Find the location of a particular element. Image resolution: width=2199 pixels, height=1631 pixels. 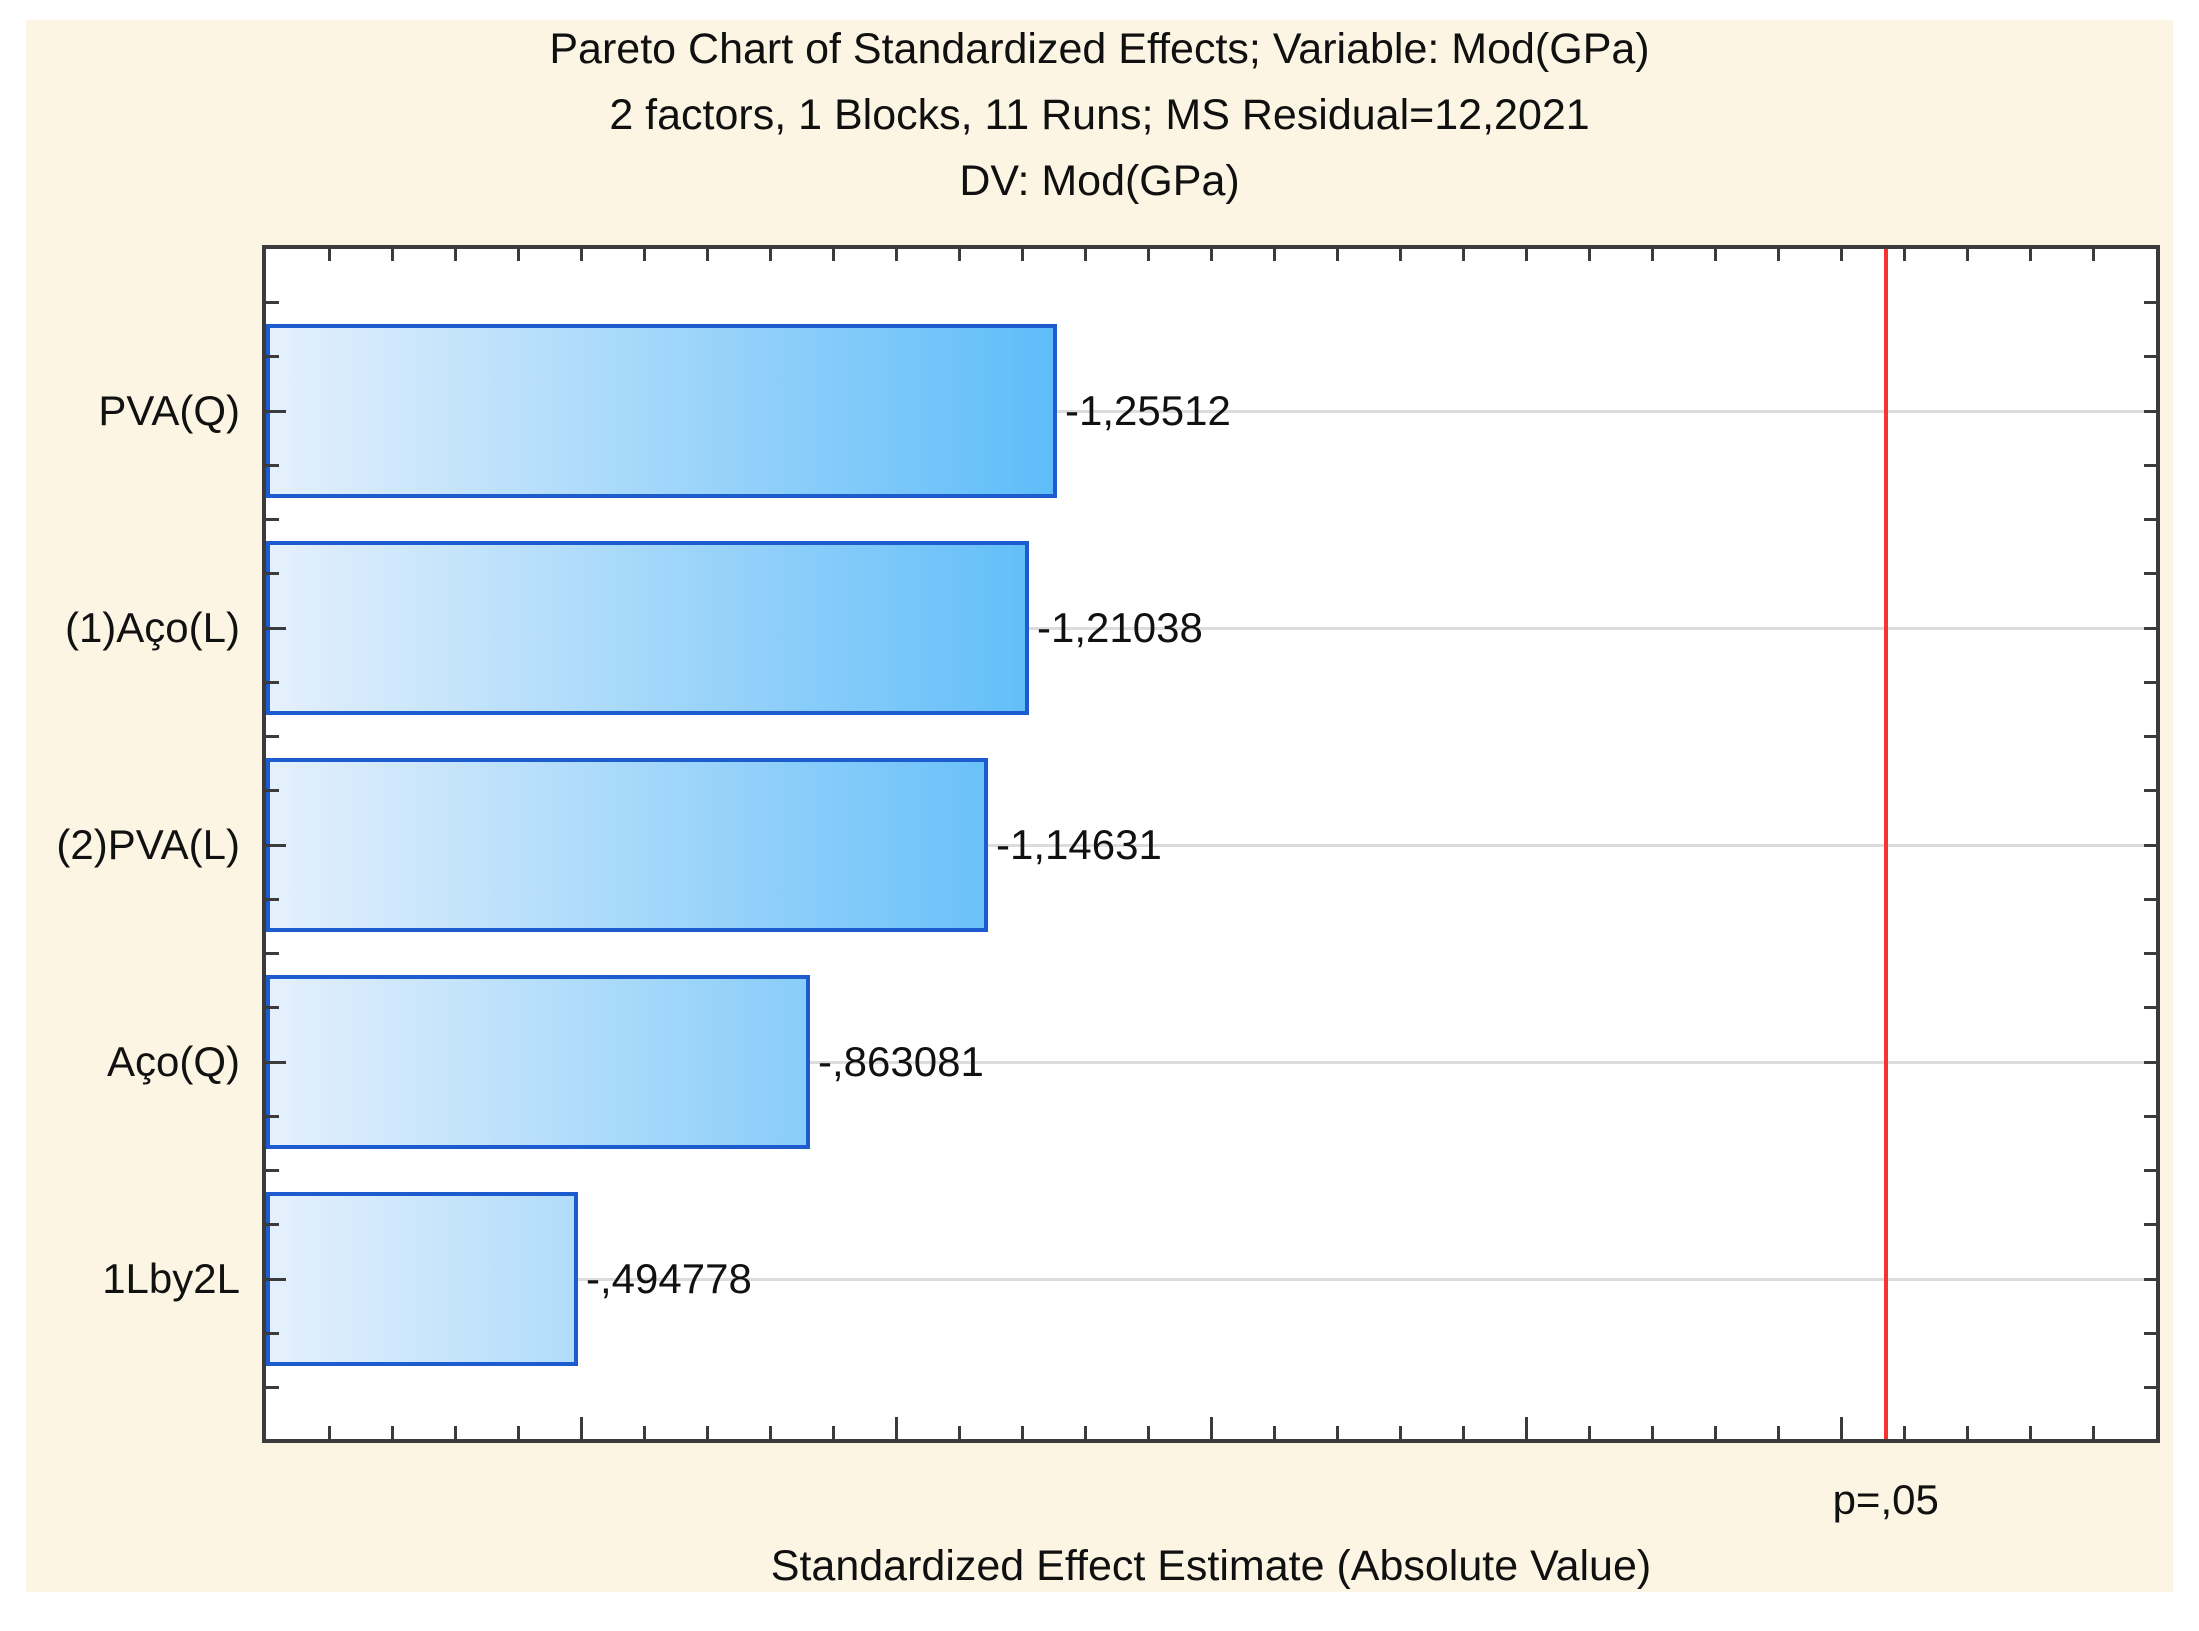

category-label: Aço(Q) is located at coordinates (173, 1061).